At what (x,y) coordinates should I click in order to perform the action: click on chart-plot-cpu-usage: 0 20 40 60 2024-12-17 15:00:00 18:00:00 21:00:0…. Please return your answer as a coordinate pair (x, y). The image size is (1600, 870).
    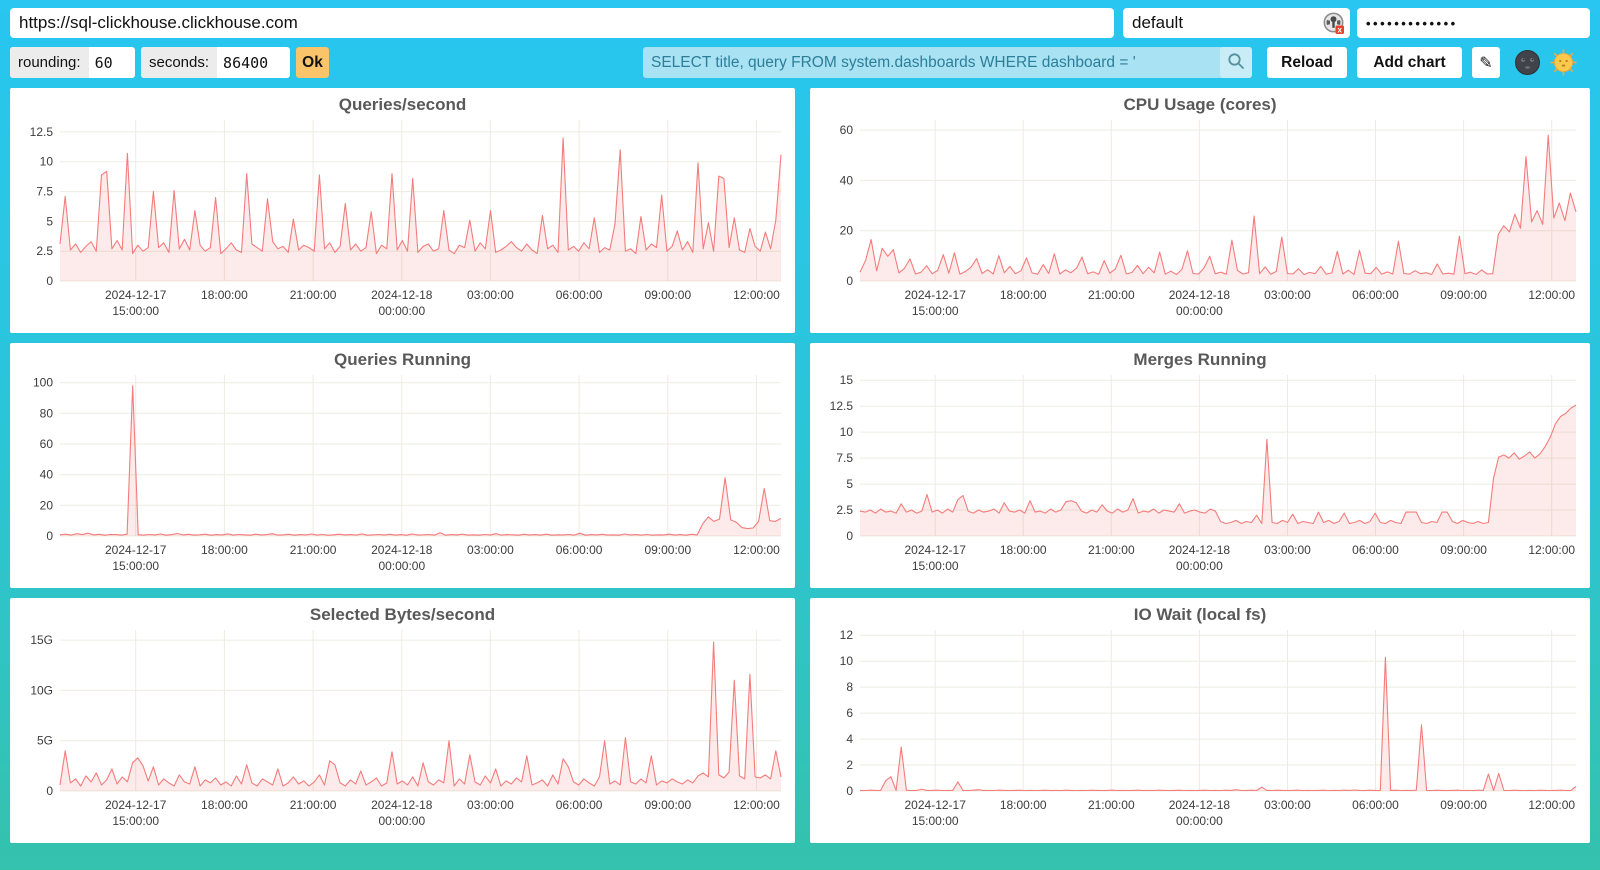
    Looking at the image, I should click on (1200, 210).